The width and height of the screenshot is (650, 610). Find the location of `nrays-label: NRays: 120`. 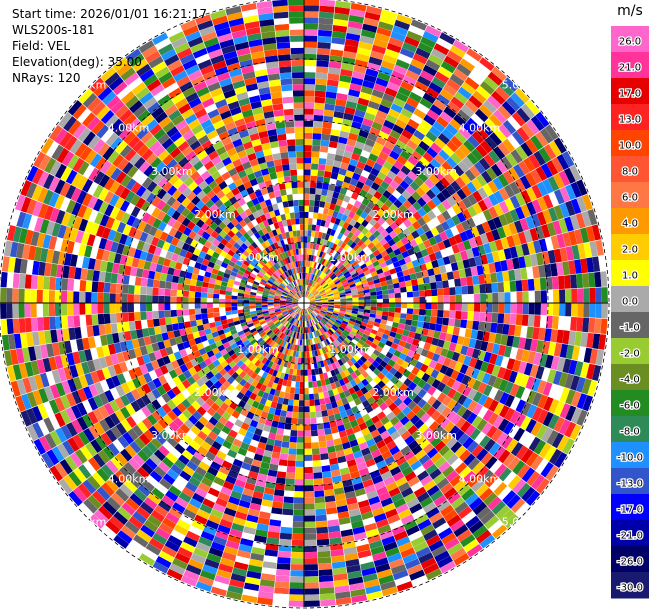

nrays-label: NRays: 120 is located at coordinates (46, 78).